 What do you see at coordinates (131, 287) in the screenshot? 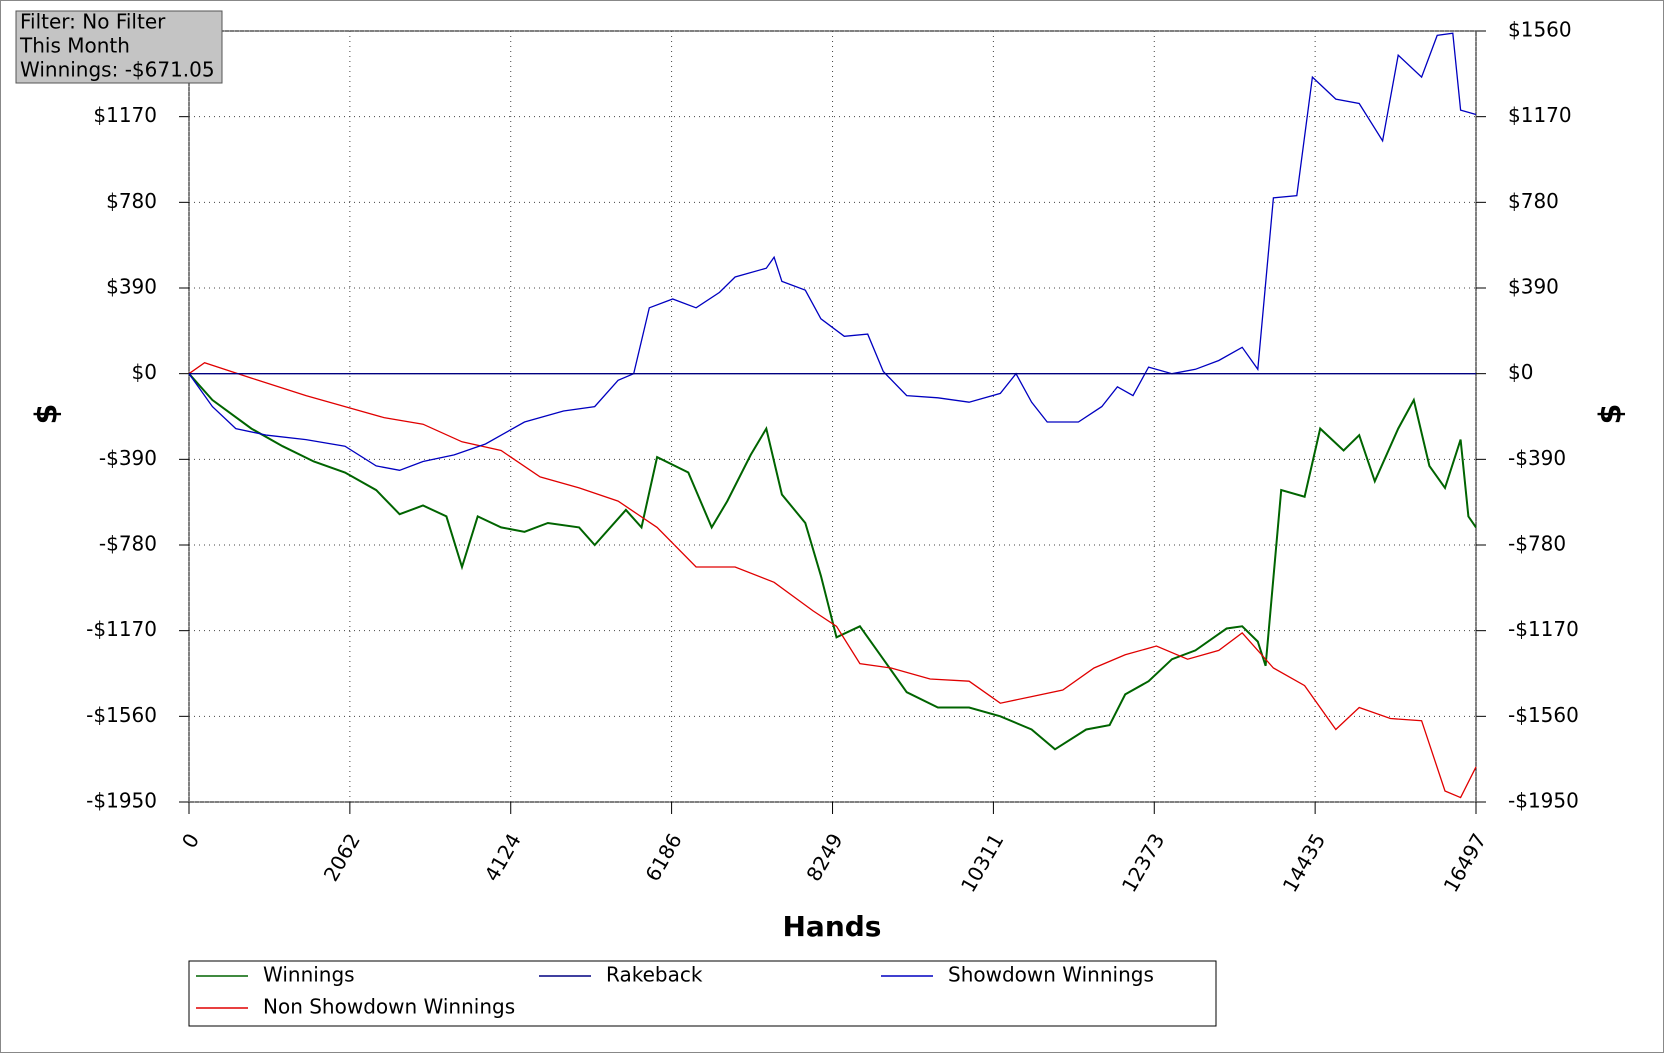
I see `y-tick-label: $390` at bounding box center [131, 287].